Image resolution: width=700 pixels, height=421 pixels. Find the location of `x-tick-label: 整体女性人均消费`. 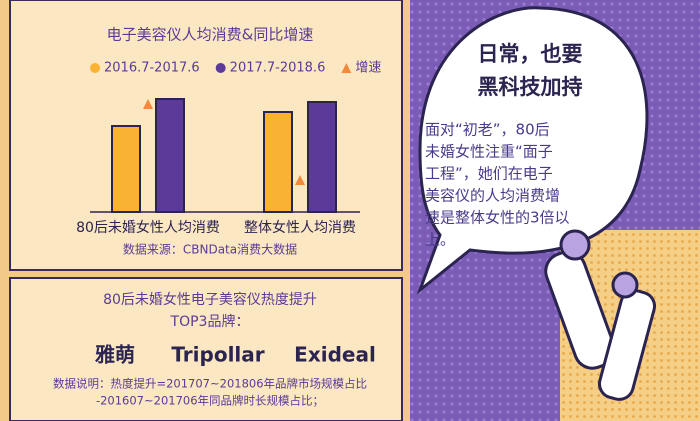

x-tick-label: 整体女性人均消费 is located at coordinates (300, 227).